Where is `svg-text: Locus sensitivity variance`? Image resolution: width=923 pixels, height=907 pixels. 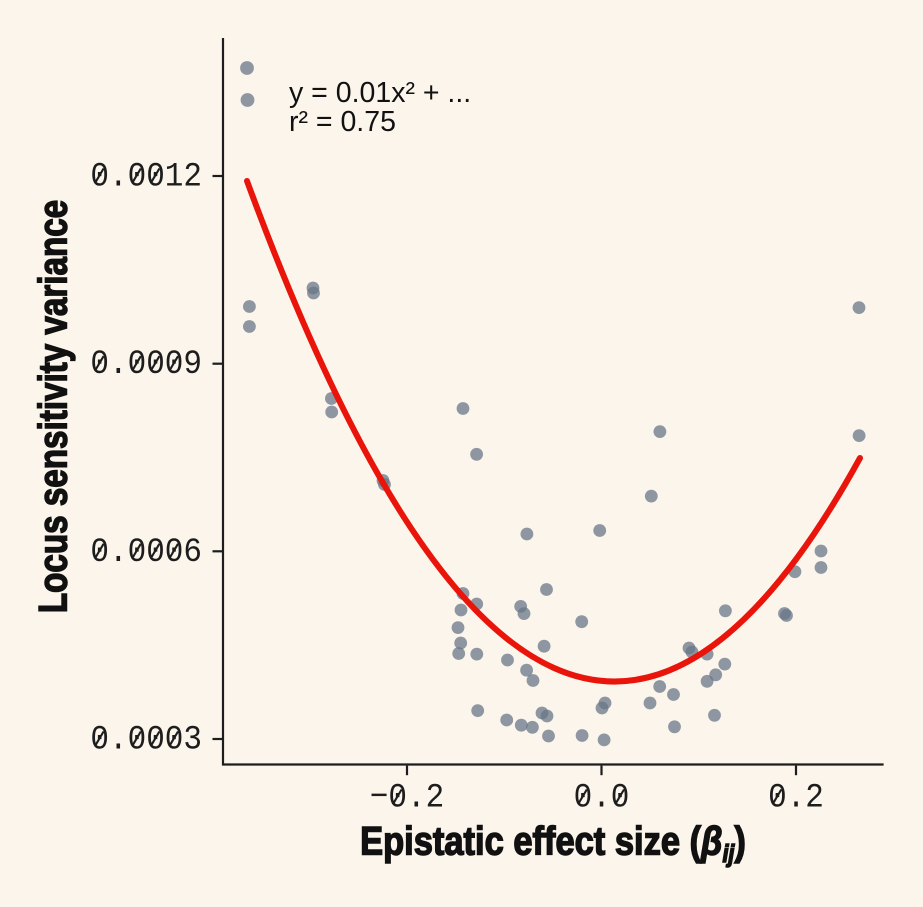
svg-text: Locus sensitivity variance is located at coordinates (53, 406).